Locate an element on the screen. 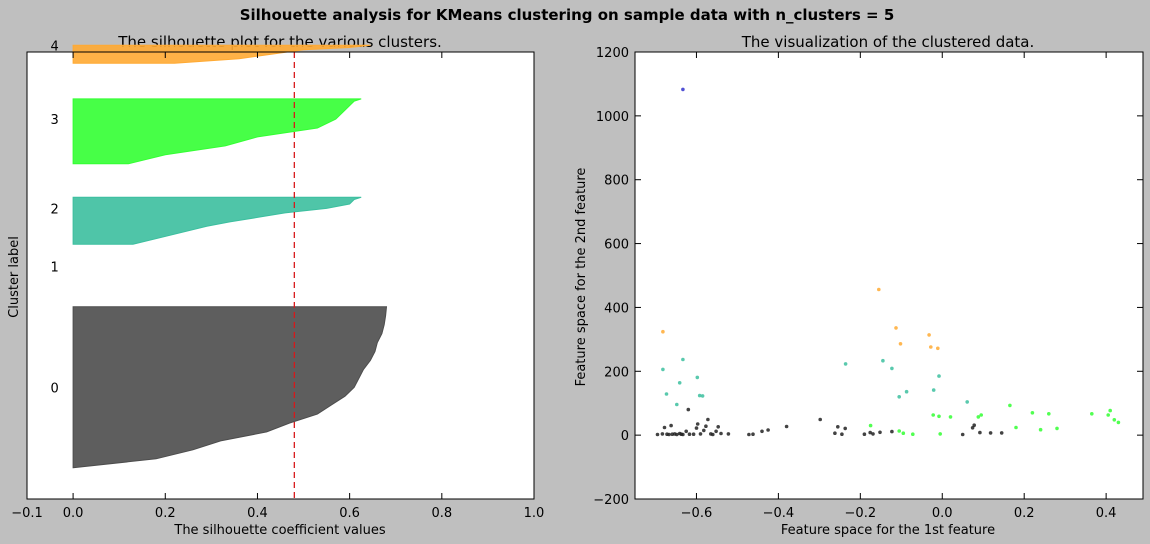 The width and height of the screenshot is (1150, 544). scatter-xtick-label: −0.6 is located at coordinates (697, 513).